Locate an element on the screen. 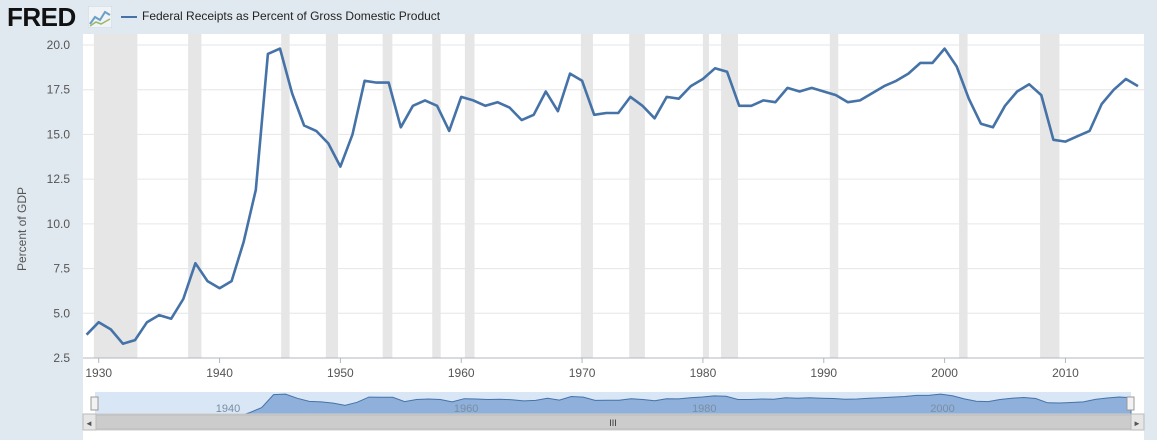  x-axis-ticks: 1930 1940 1950 1960 1970 1980 1990 2000 2010 is located at coordinates (582, 369).